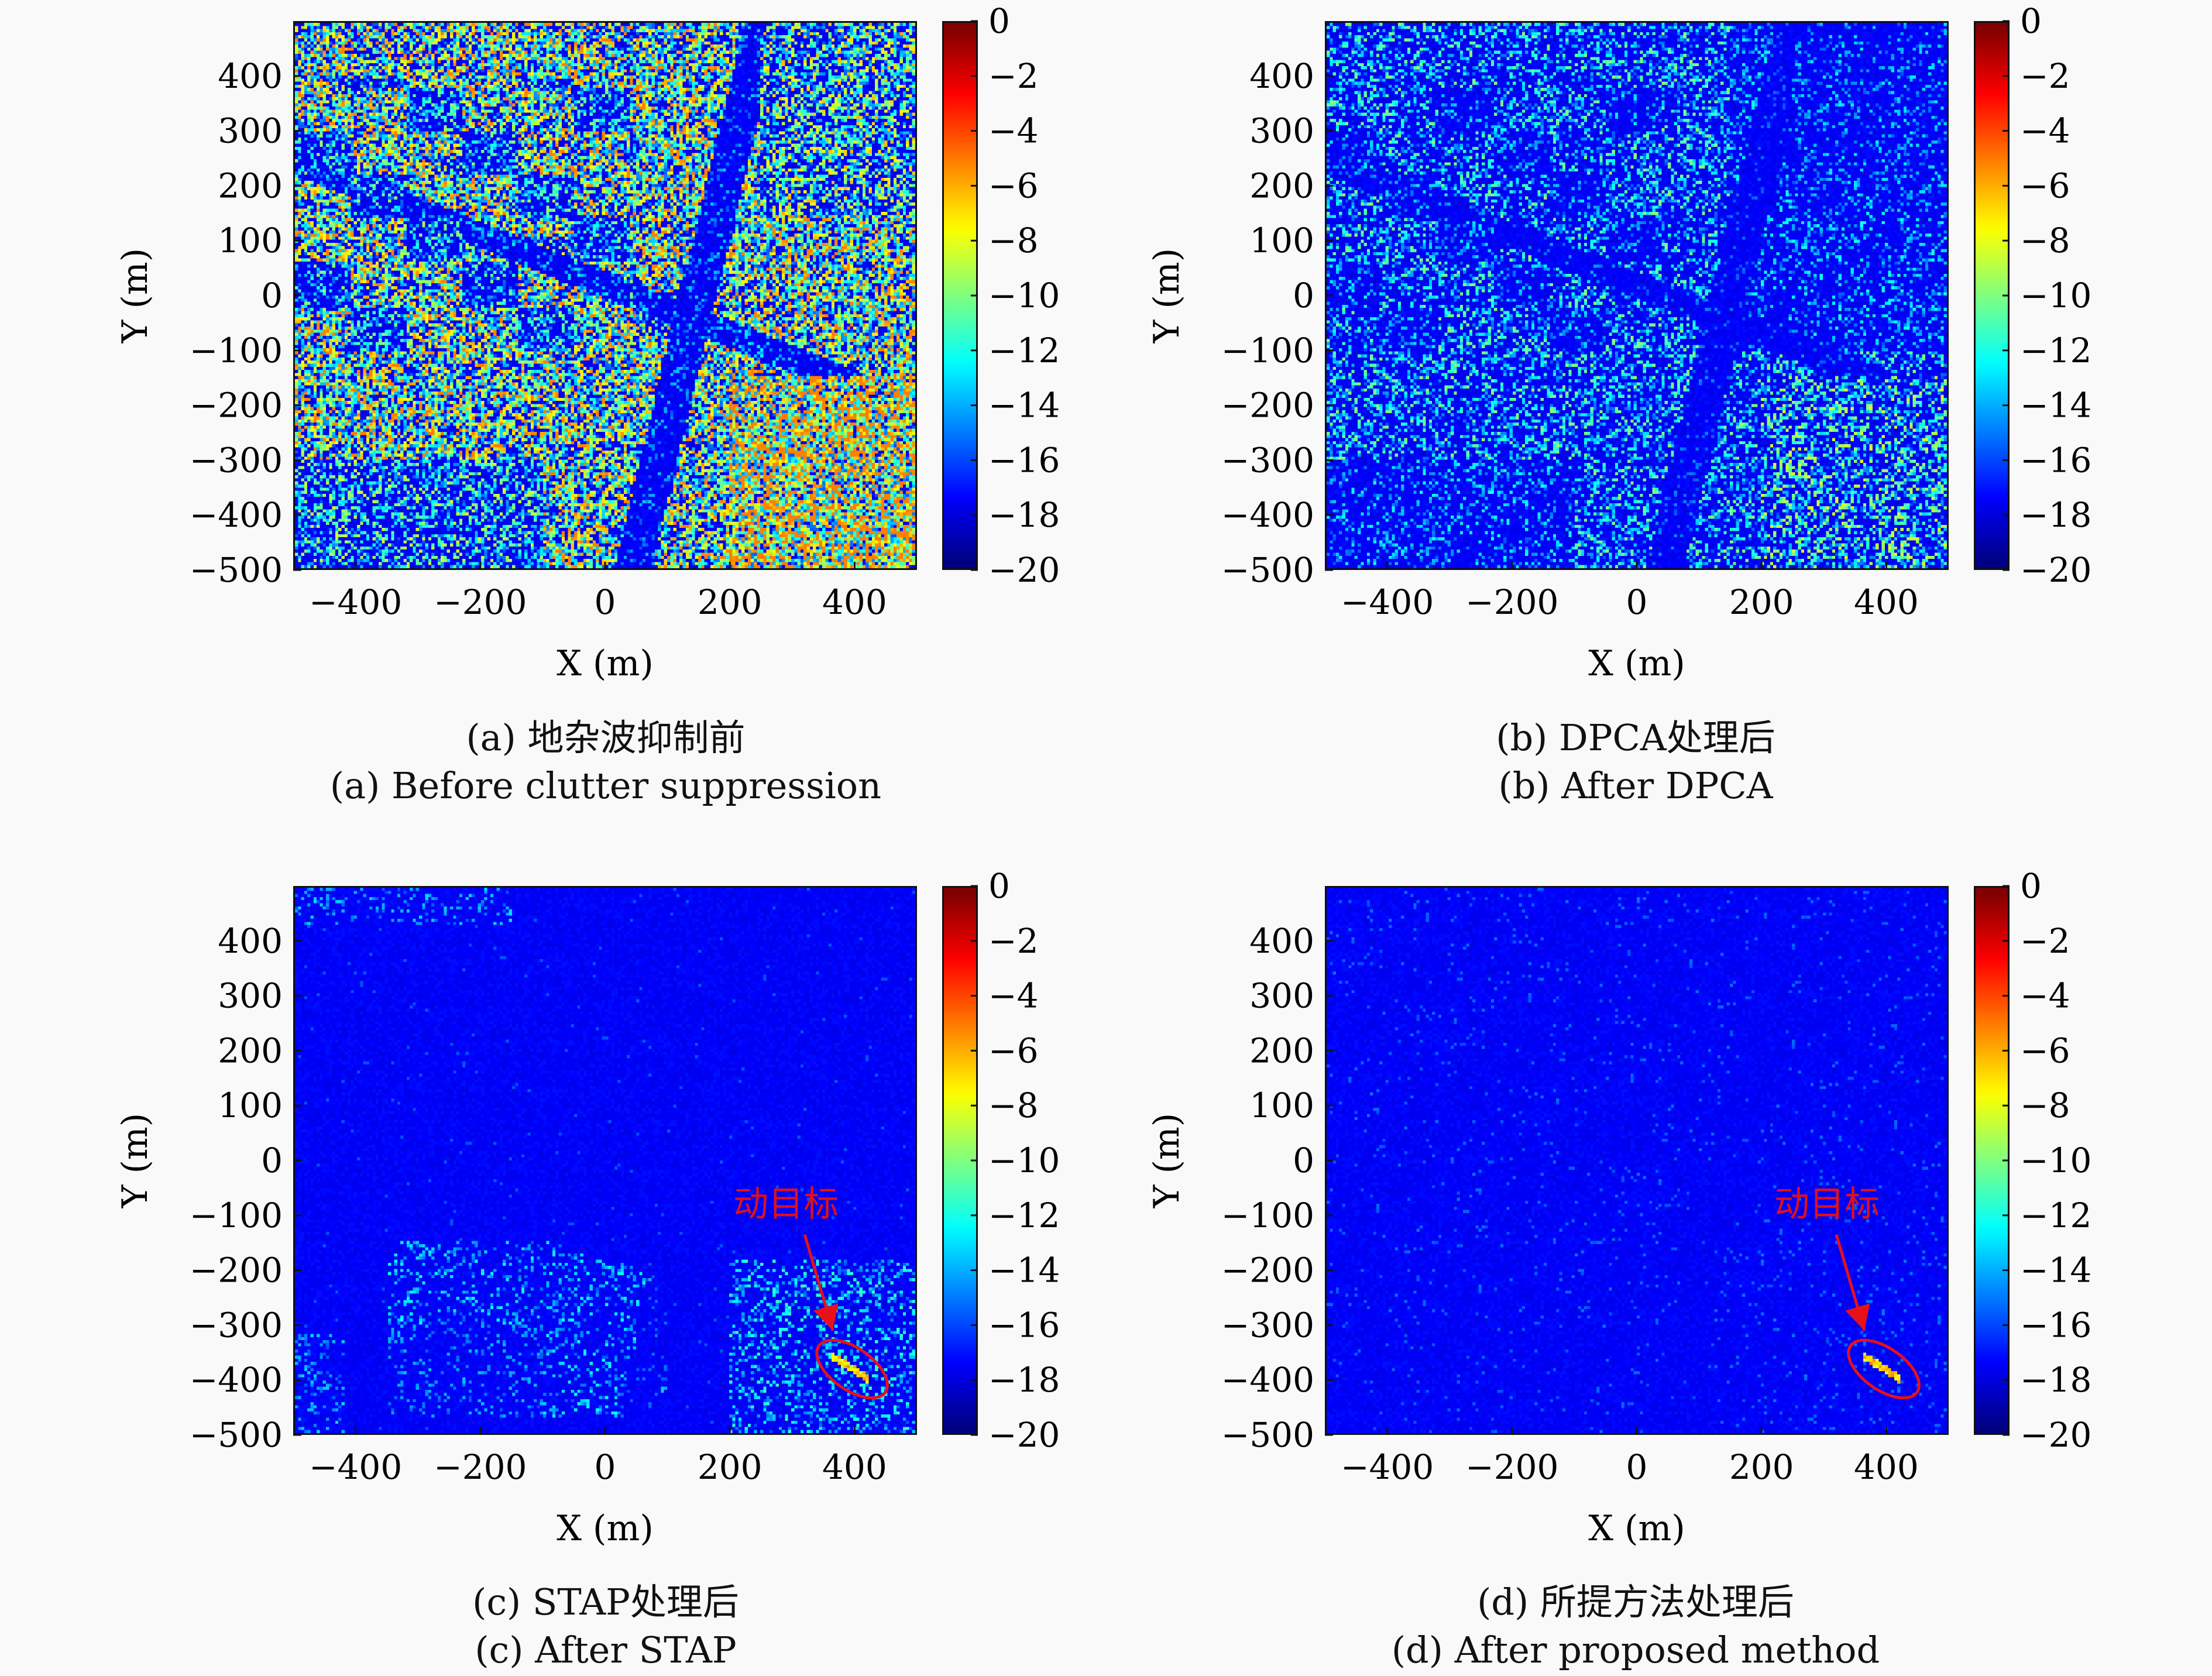  Describe the element at coordinates (1635, 1626) in the screenshot. I see `caption-d: (d) 所提方法处理后 (d) After proposed method` at that location.